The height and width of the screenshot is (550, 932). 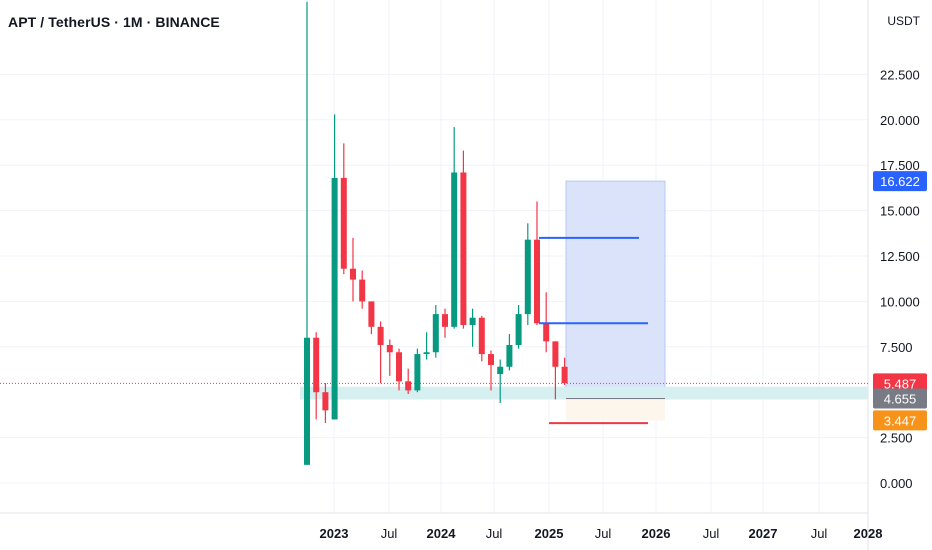 I want to click on y-tick-label: 15.000, so click(x=900, y=211).